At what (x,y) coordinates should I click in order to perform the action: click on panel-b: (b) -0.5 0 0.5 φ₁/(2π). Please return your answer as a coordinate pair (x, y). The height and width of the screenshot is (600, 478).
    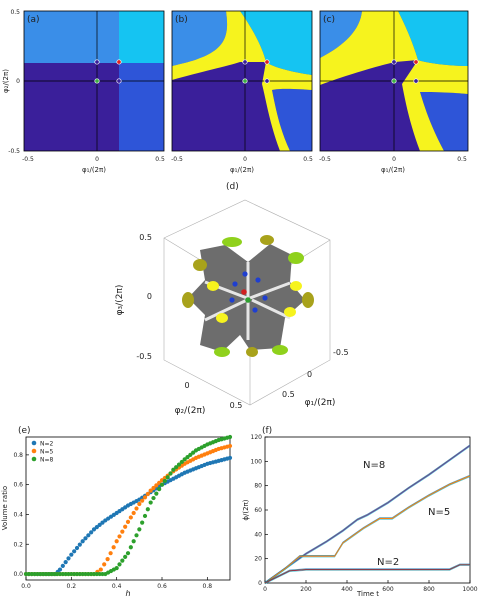
    Looking at the image, I should click on (242, 92).